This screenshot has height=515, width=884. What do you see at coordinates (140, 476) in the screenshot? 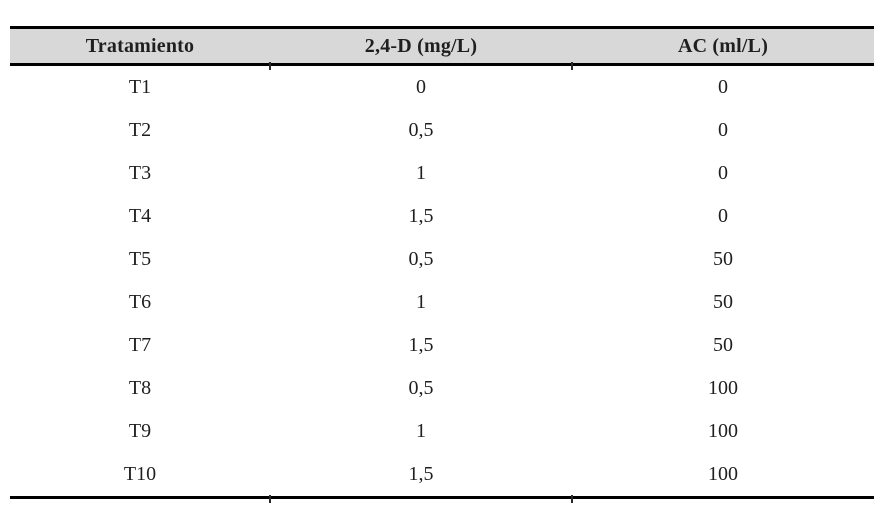
I see `cell-tratamiento: T10` at bounding box center [140, 476].